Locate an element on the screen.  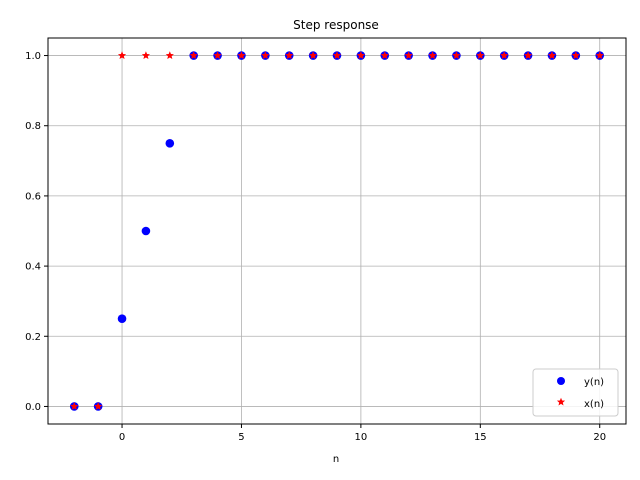
x-tick-label: 0 is located at coordinates (122, 437).